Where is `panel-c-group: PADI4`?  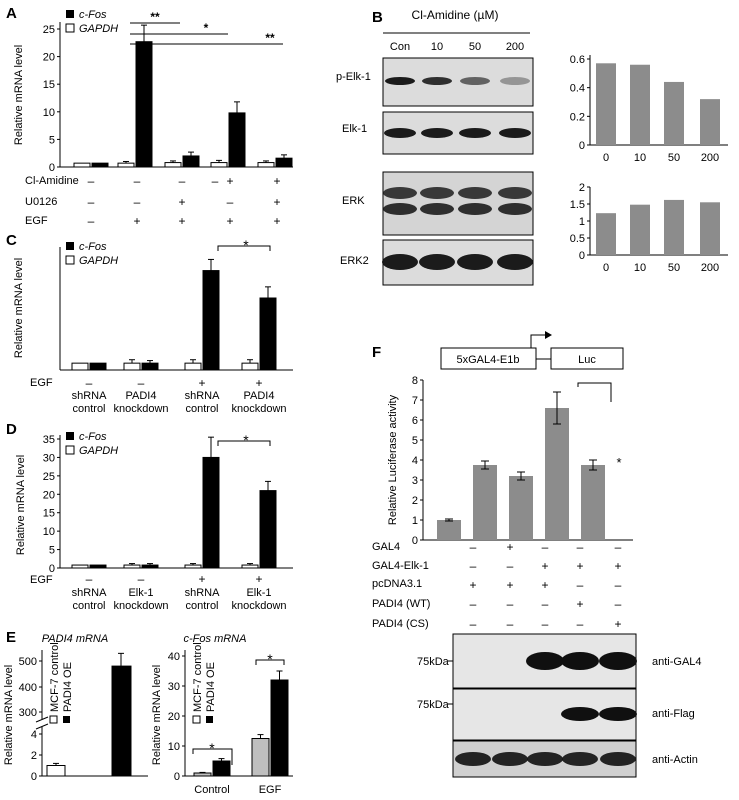
panel-c-group: PADI4 is located at coordinates (141, 396).